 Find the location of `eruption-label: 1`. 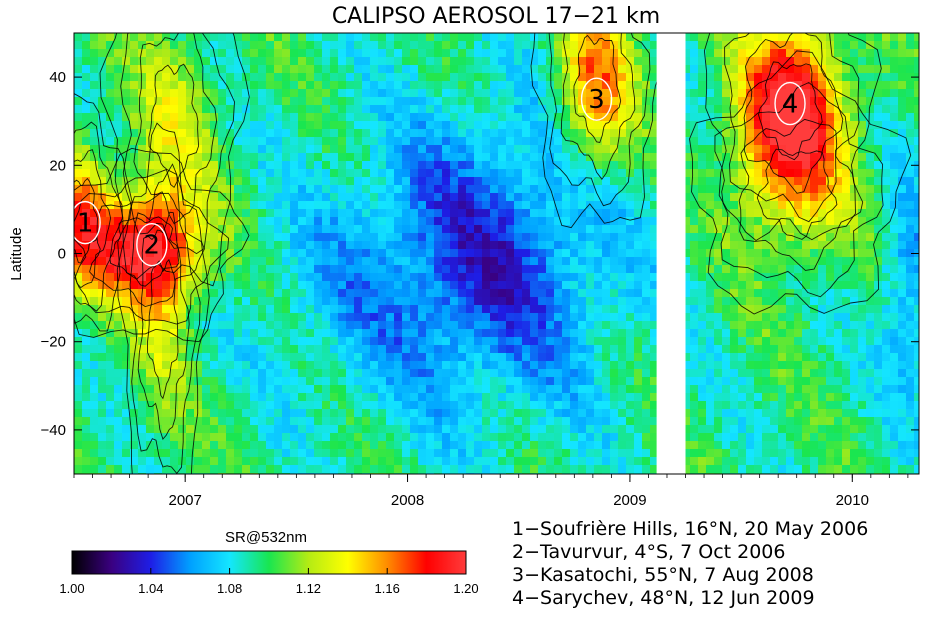

eruption-label: 1 is located at coordinates (85, 224).